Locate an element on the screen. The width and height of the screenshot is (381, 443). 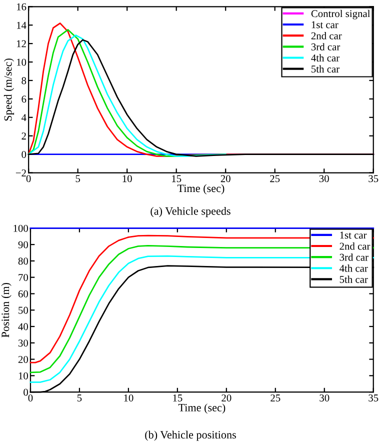
y-tick-label: 60 is located at coordinates (23, 294).